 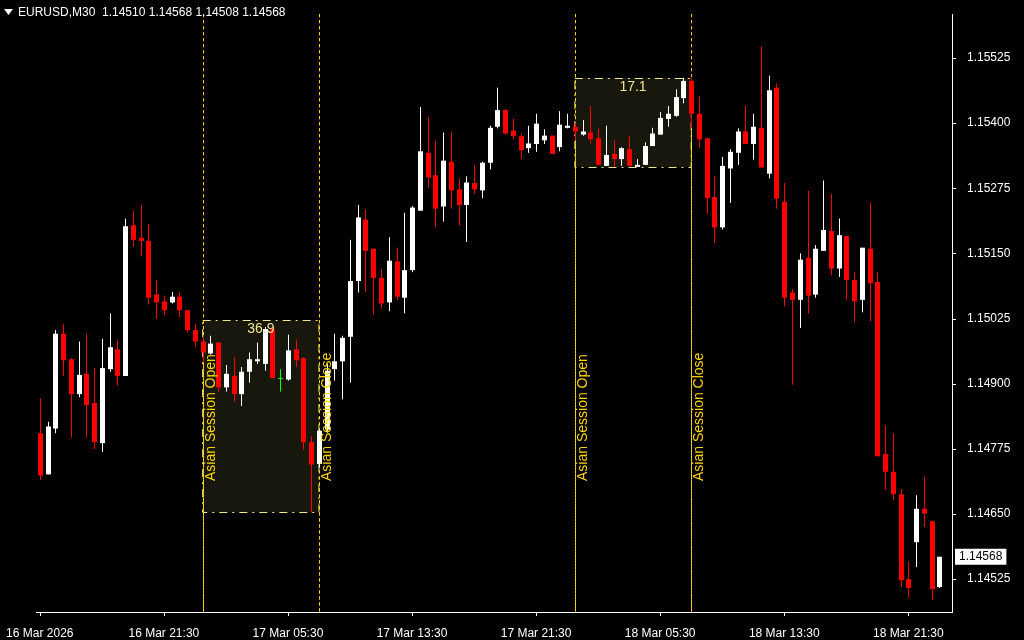 I want to click on x-tick-label: 18 Mar 13:30, so click(x=784, y=632).